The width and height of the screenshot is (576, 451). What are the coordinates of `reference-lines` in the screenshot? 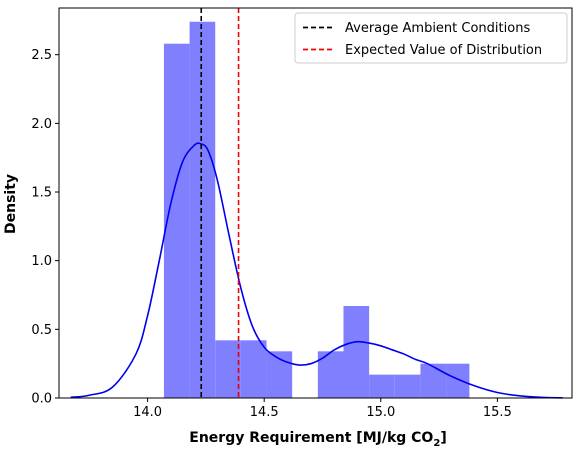 It's located at (220, 203).